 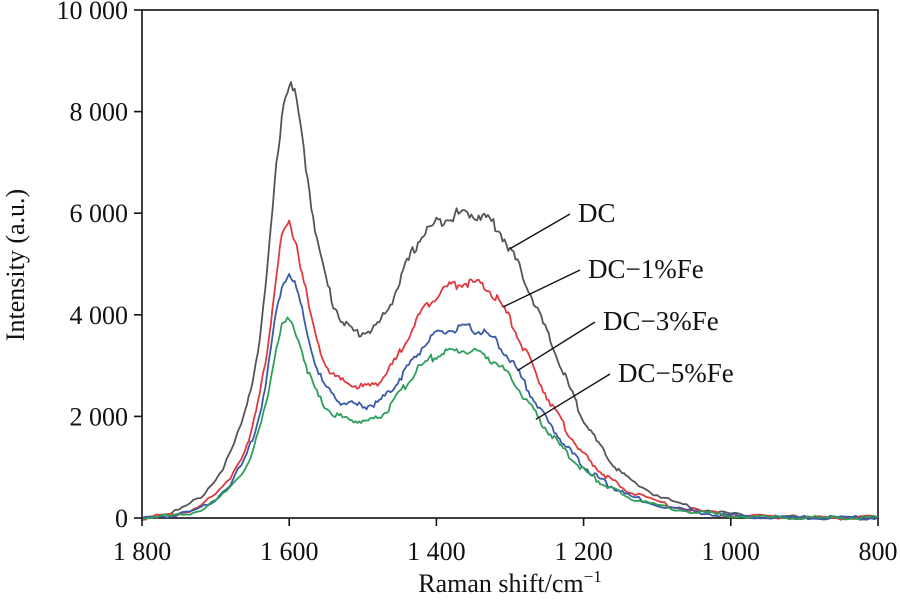 I want to click on series-label: DC−1%Fe, so click(x=646, y=269).